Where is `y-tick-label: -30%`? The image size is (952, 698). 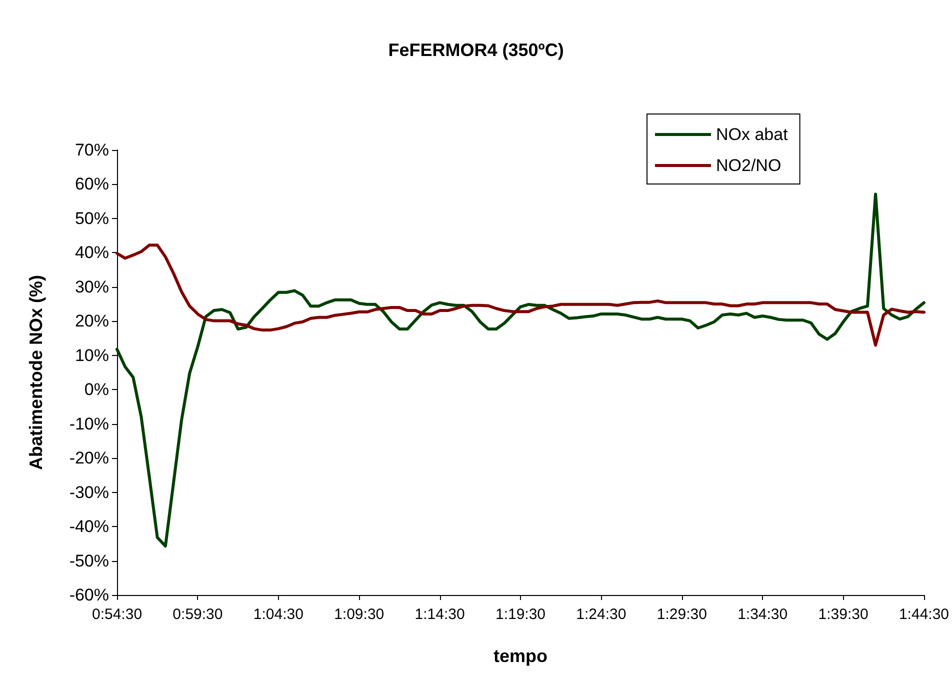 y-tick-label: -30% is located at coordinates (89, 492).